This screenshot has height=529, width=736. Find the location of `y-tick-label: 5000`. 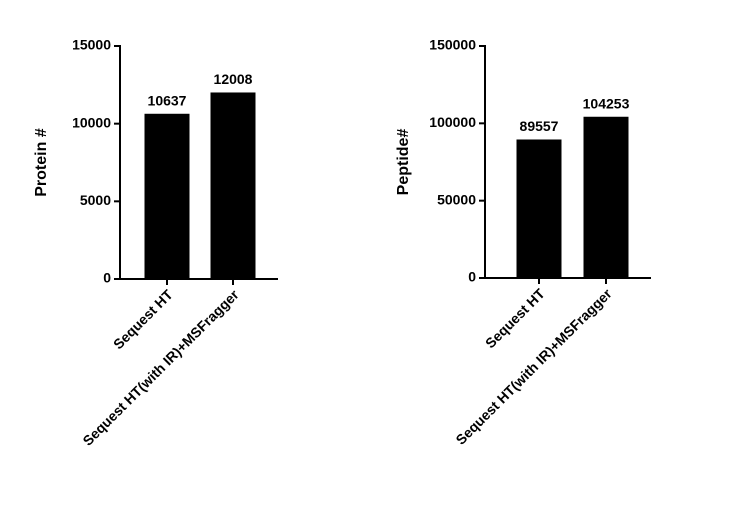

y-tick-label: 5000 is located at coordinates (95, 200).